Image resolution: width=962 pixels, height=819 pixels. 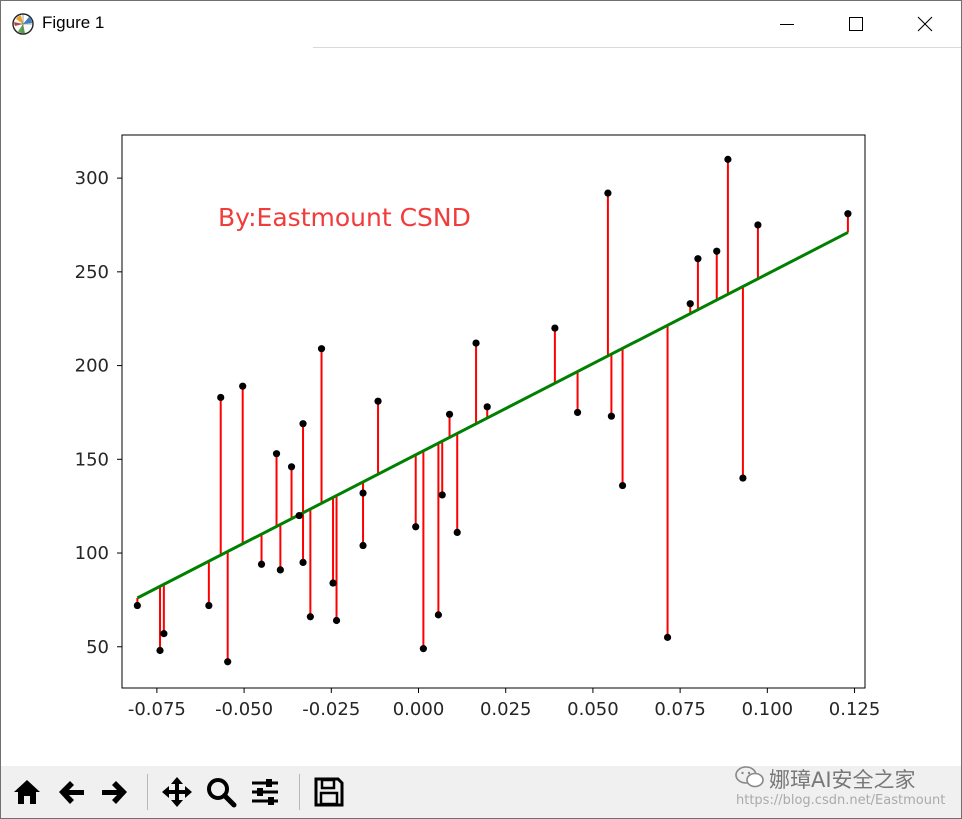 What do you see at coordinates (855, 709) in the screenshot?
I see `x-tick-label: 0.125` at bounding box center [855, 709].